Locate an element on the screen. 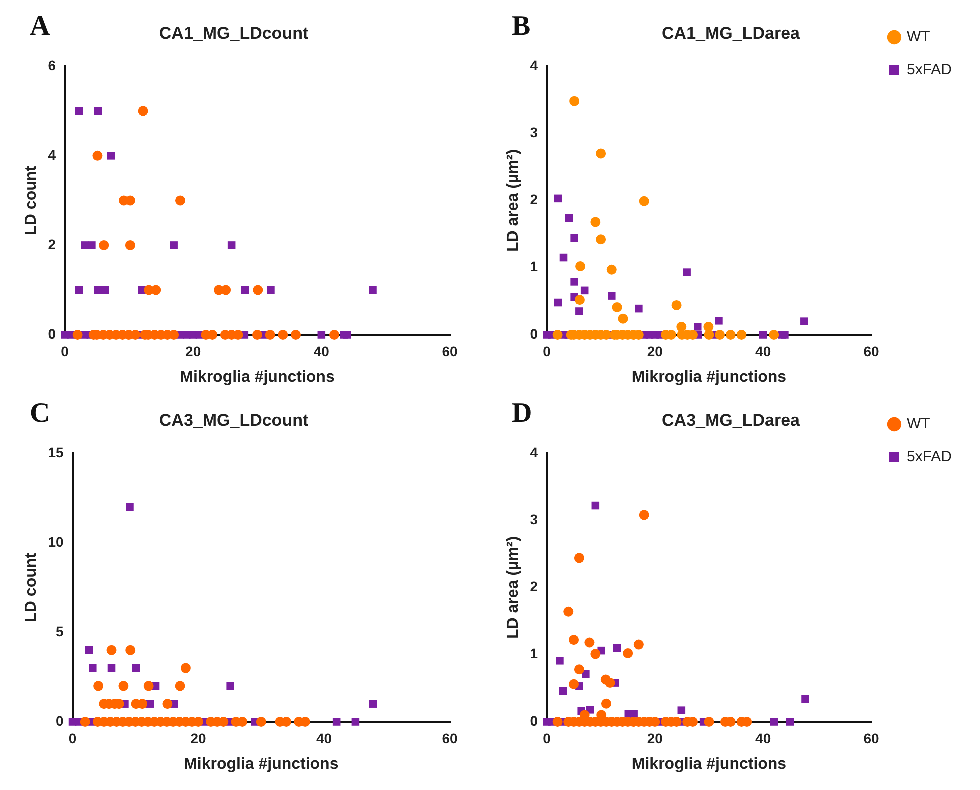 This screenshot has height=790, width=980. y-tick-label: 10 is located at coordinates (56, 542).